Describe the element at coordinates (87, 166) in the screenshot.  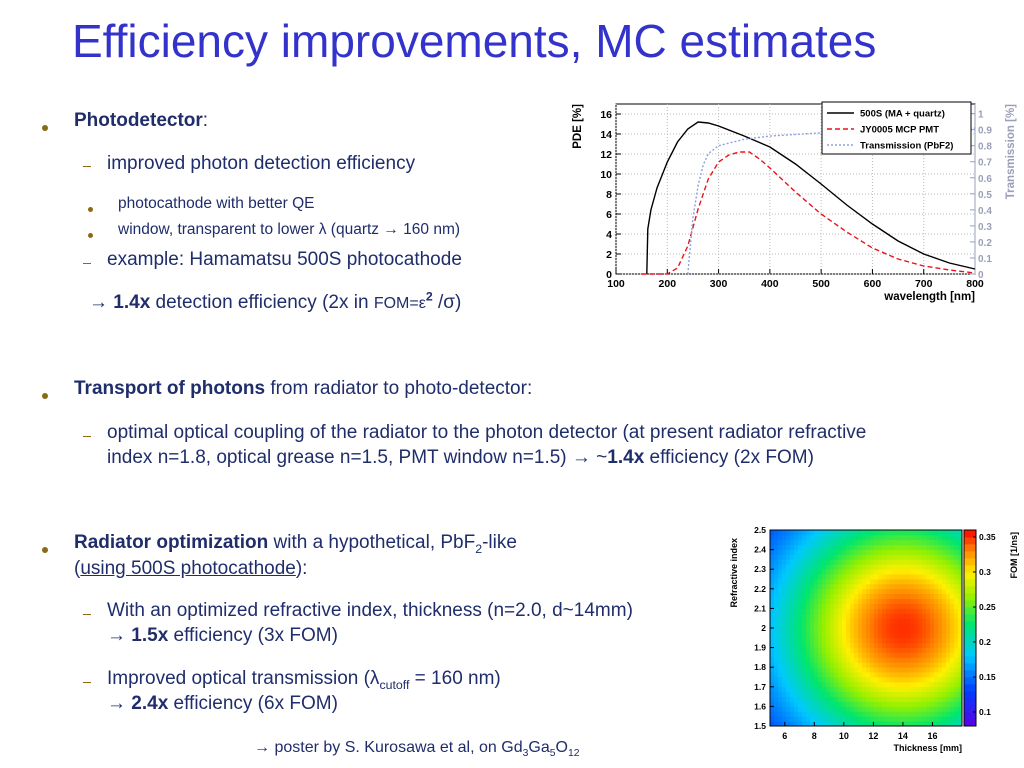
I see `sub-bullet-dash` at that location.